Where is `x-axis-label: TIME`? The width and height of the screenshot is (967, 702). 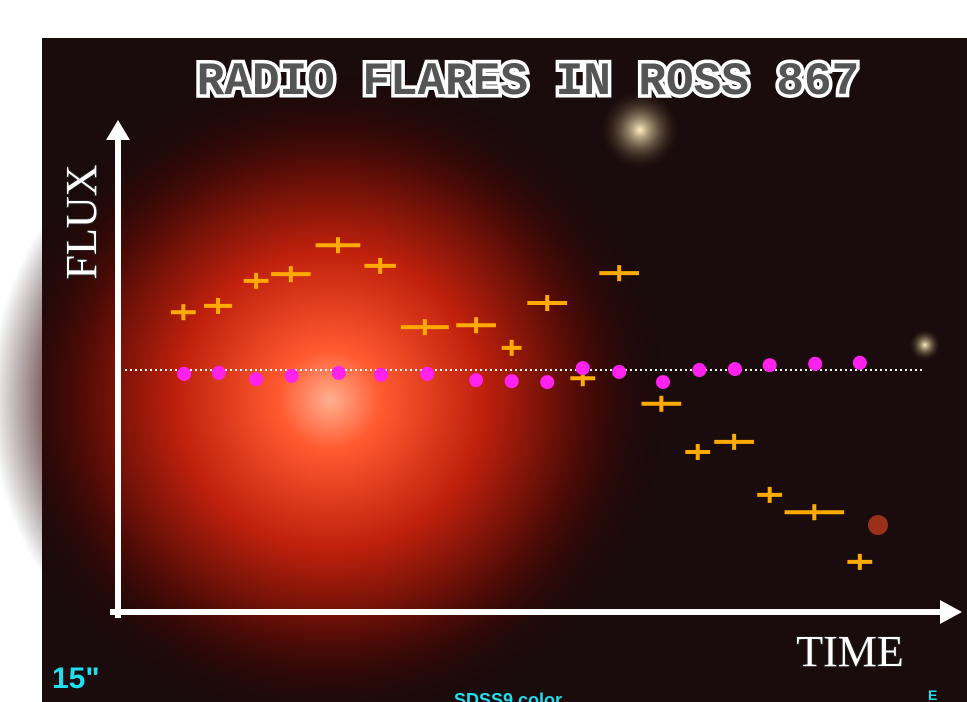 x-axis-label: TIME is located at coordinates (850, 651).